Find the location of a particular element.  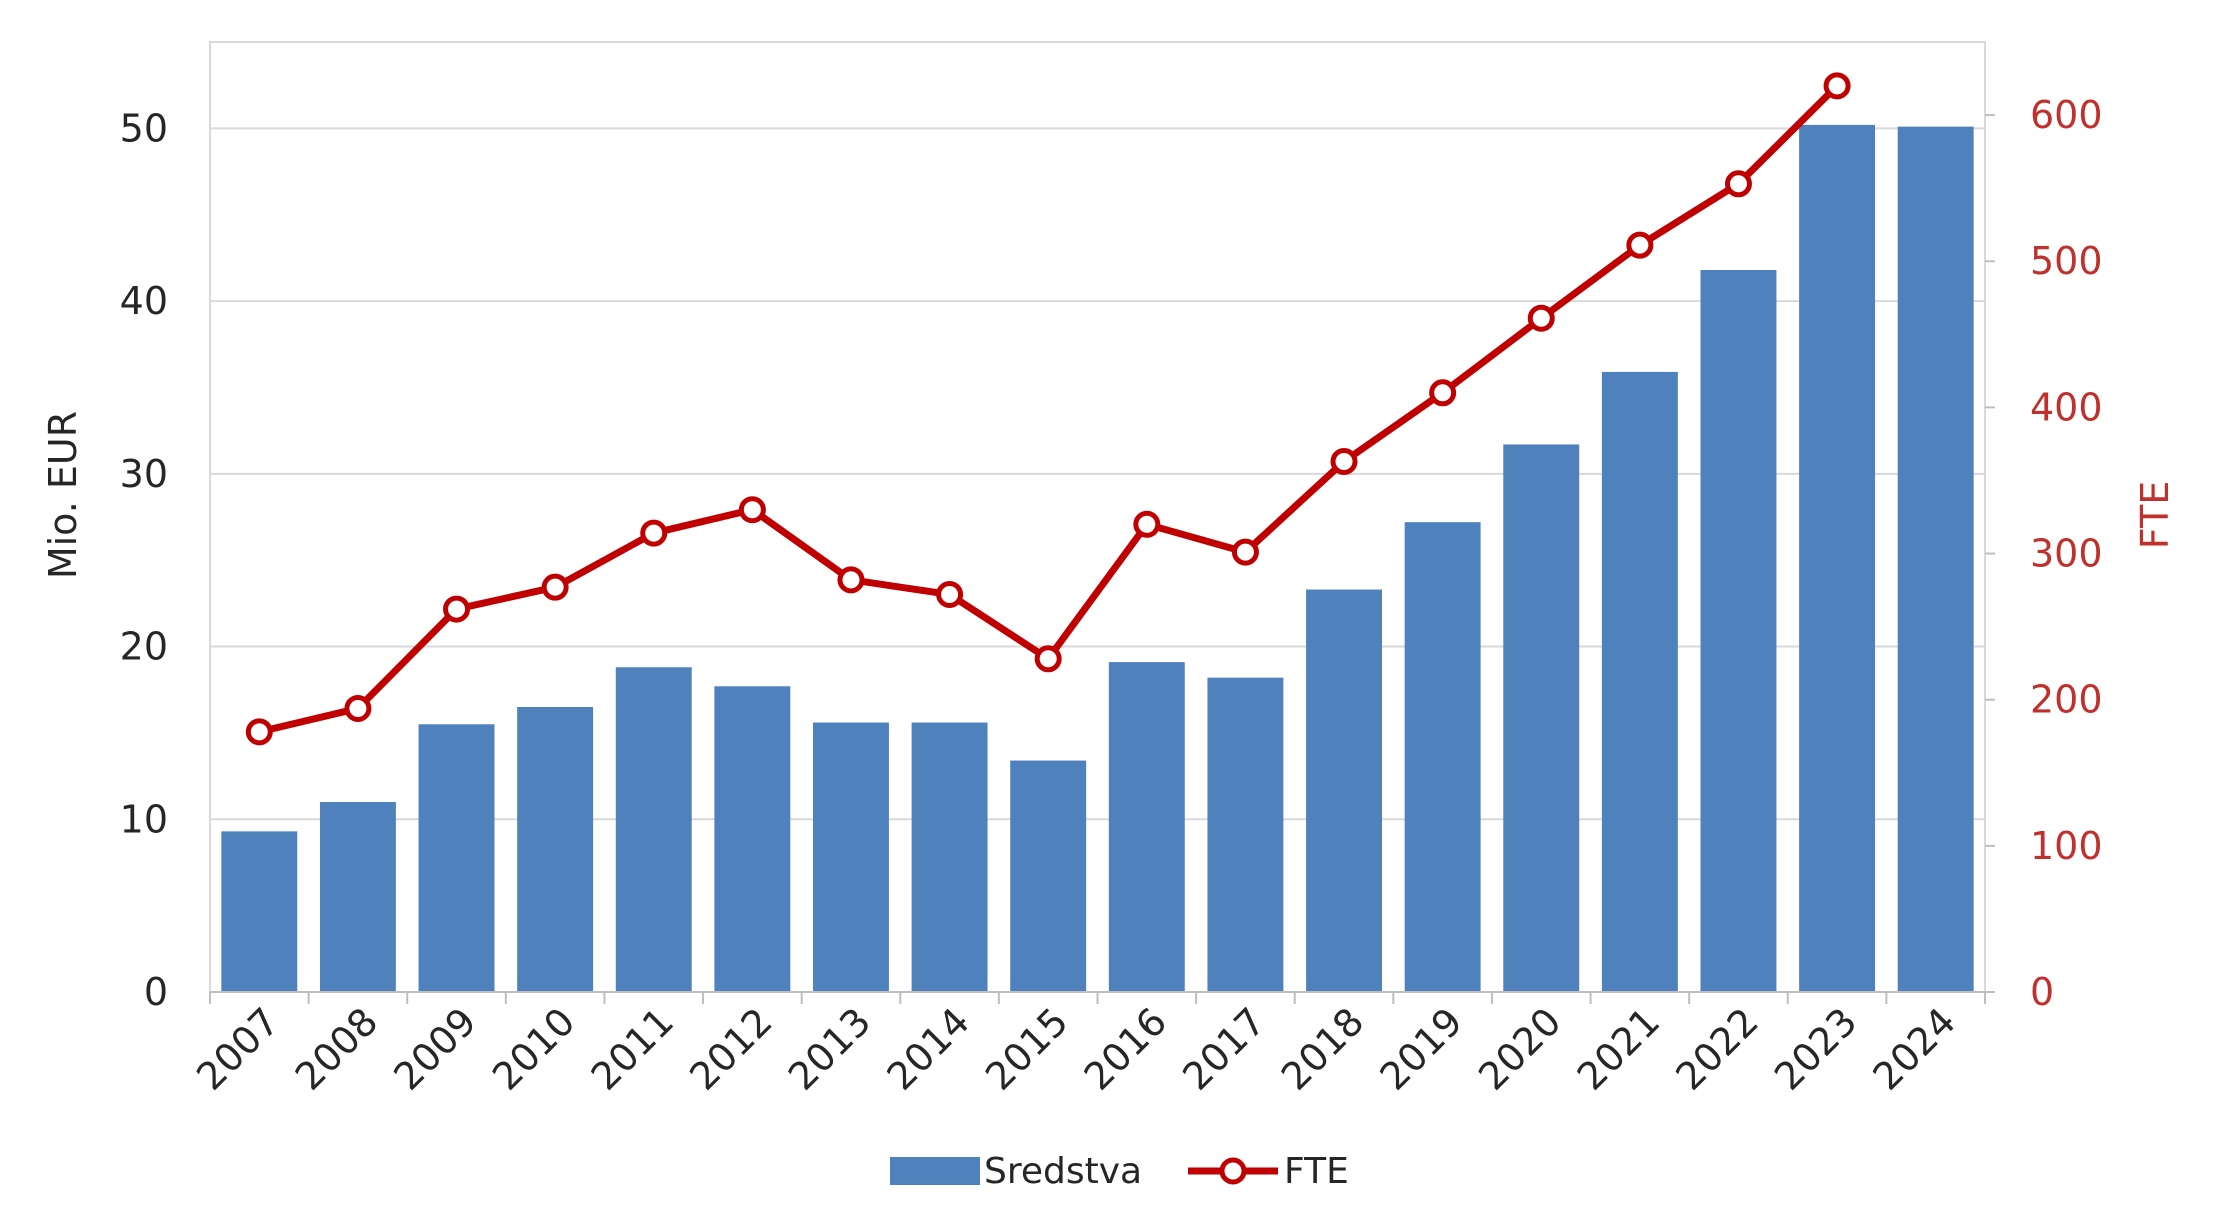

x-tick-label: 2013 is located at coordinates (830, 1049).